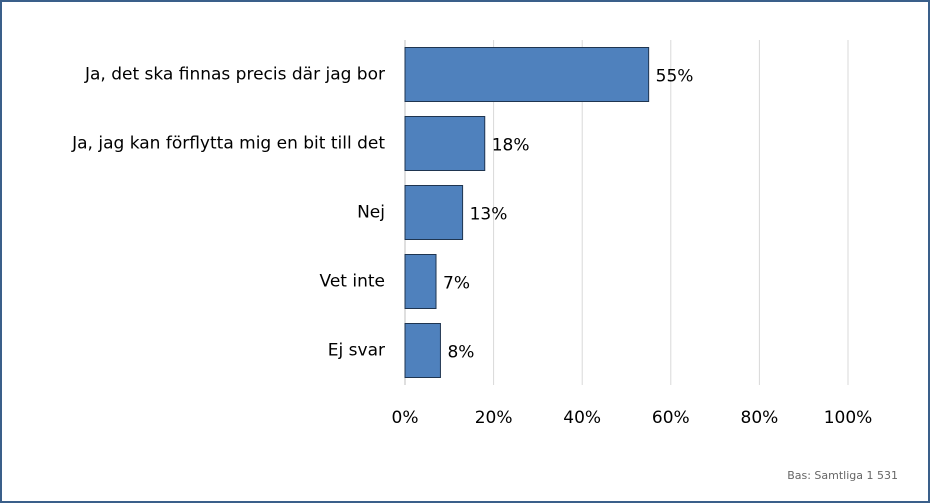  What do you see at coordinates (352, 282) in the screenshot?
I see `y-tick-label: Vet inte` at bounding box center [352, 282].